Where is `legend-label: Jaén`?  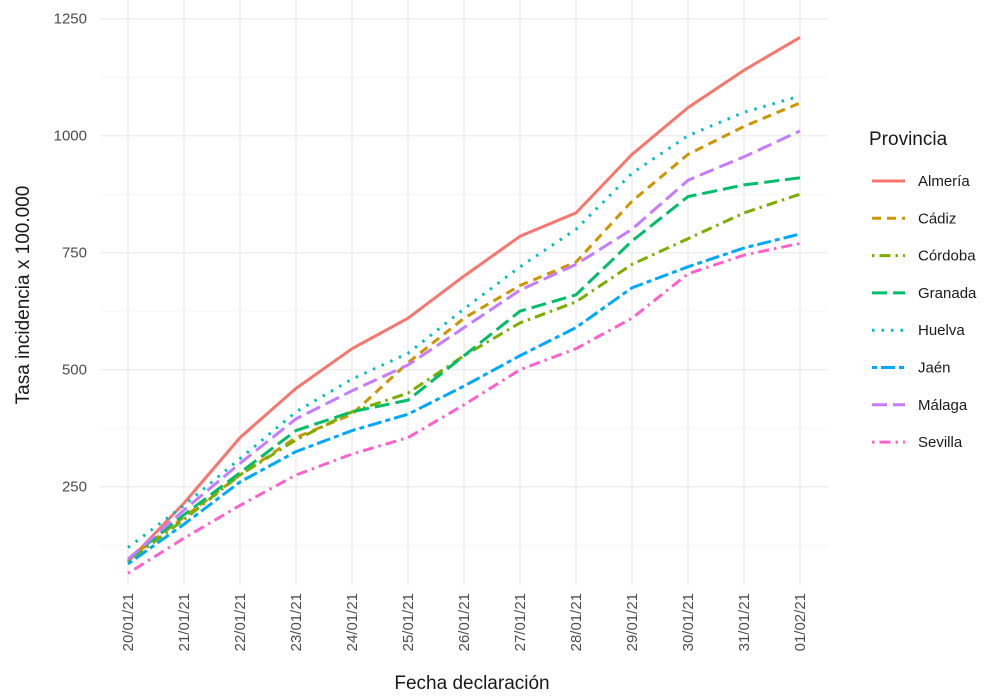
legend-label: Jaén is located at coordinates (934, 368).